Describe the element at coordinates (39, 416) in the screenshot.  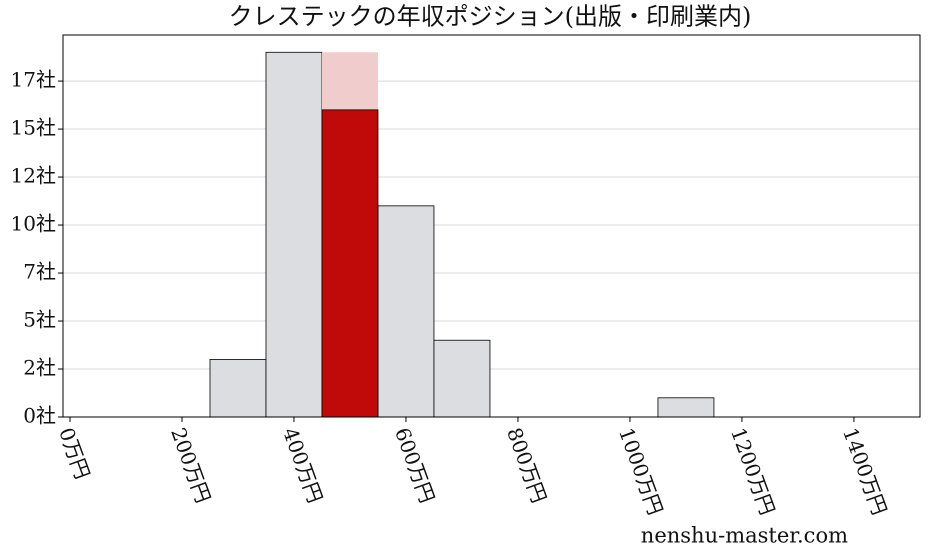
I see `y-tick-label: 0社` at that location.